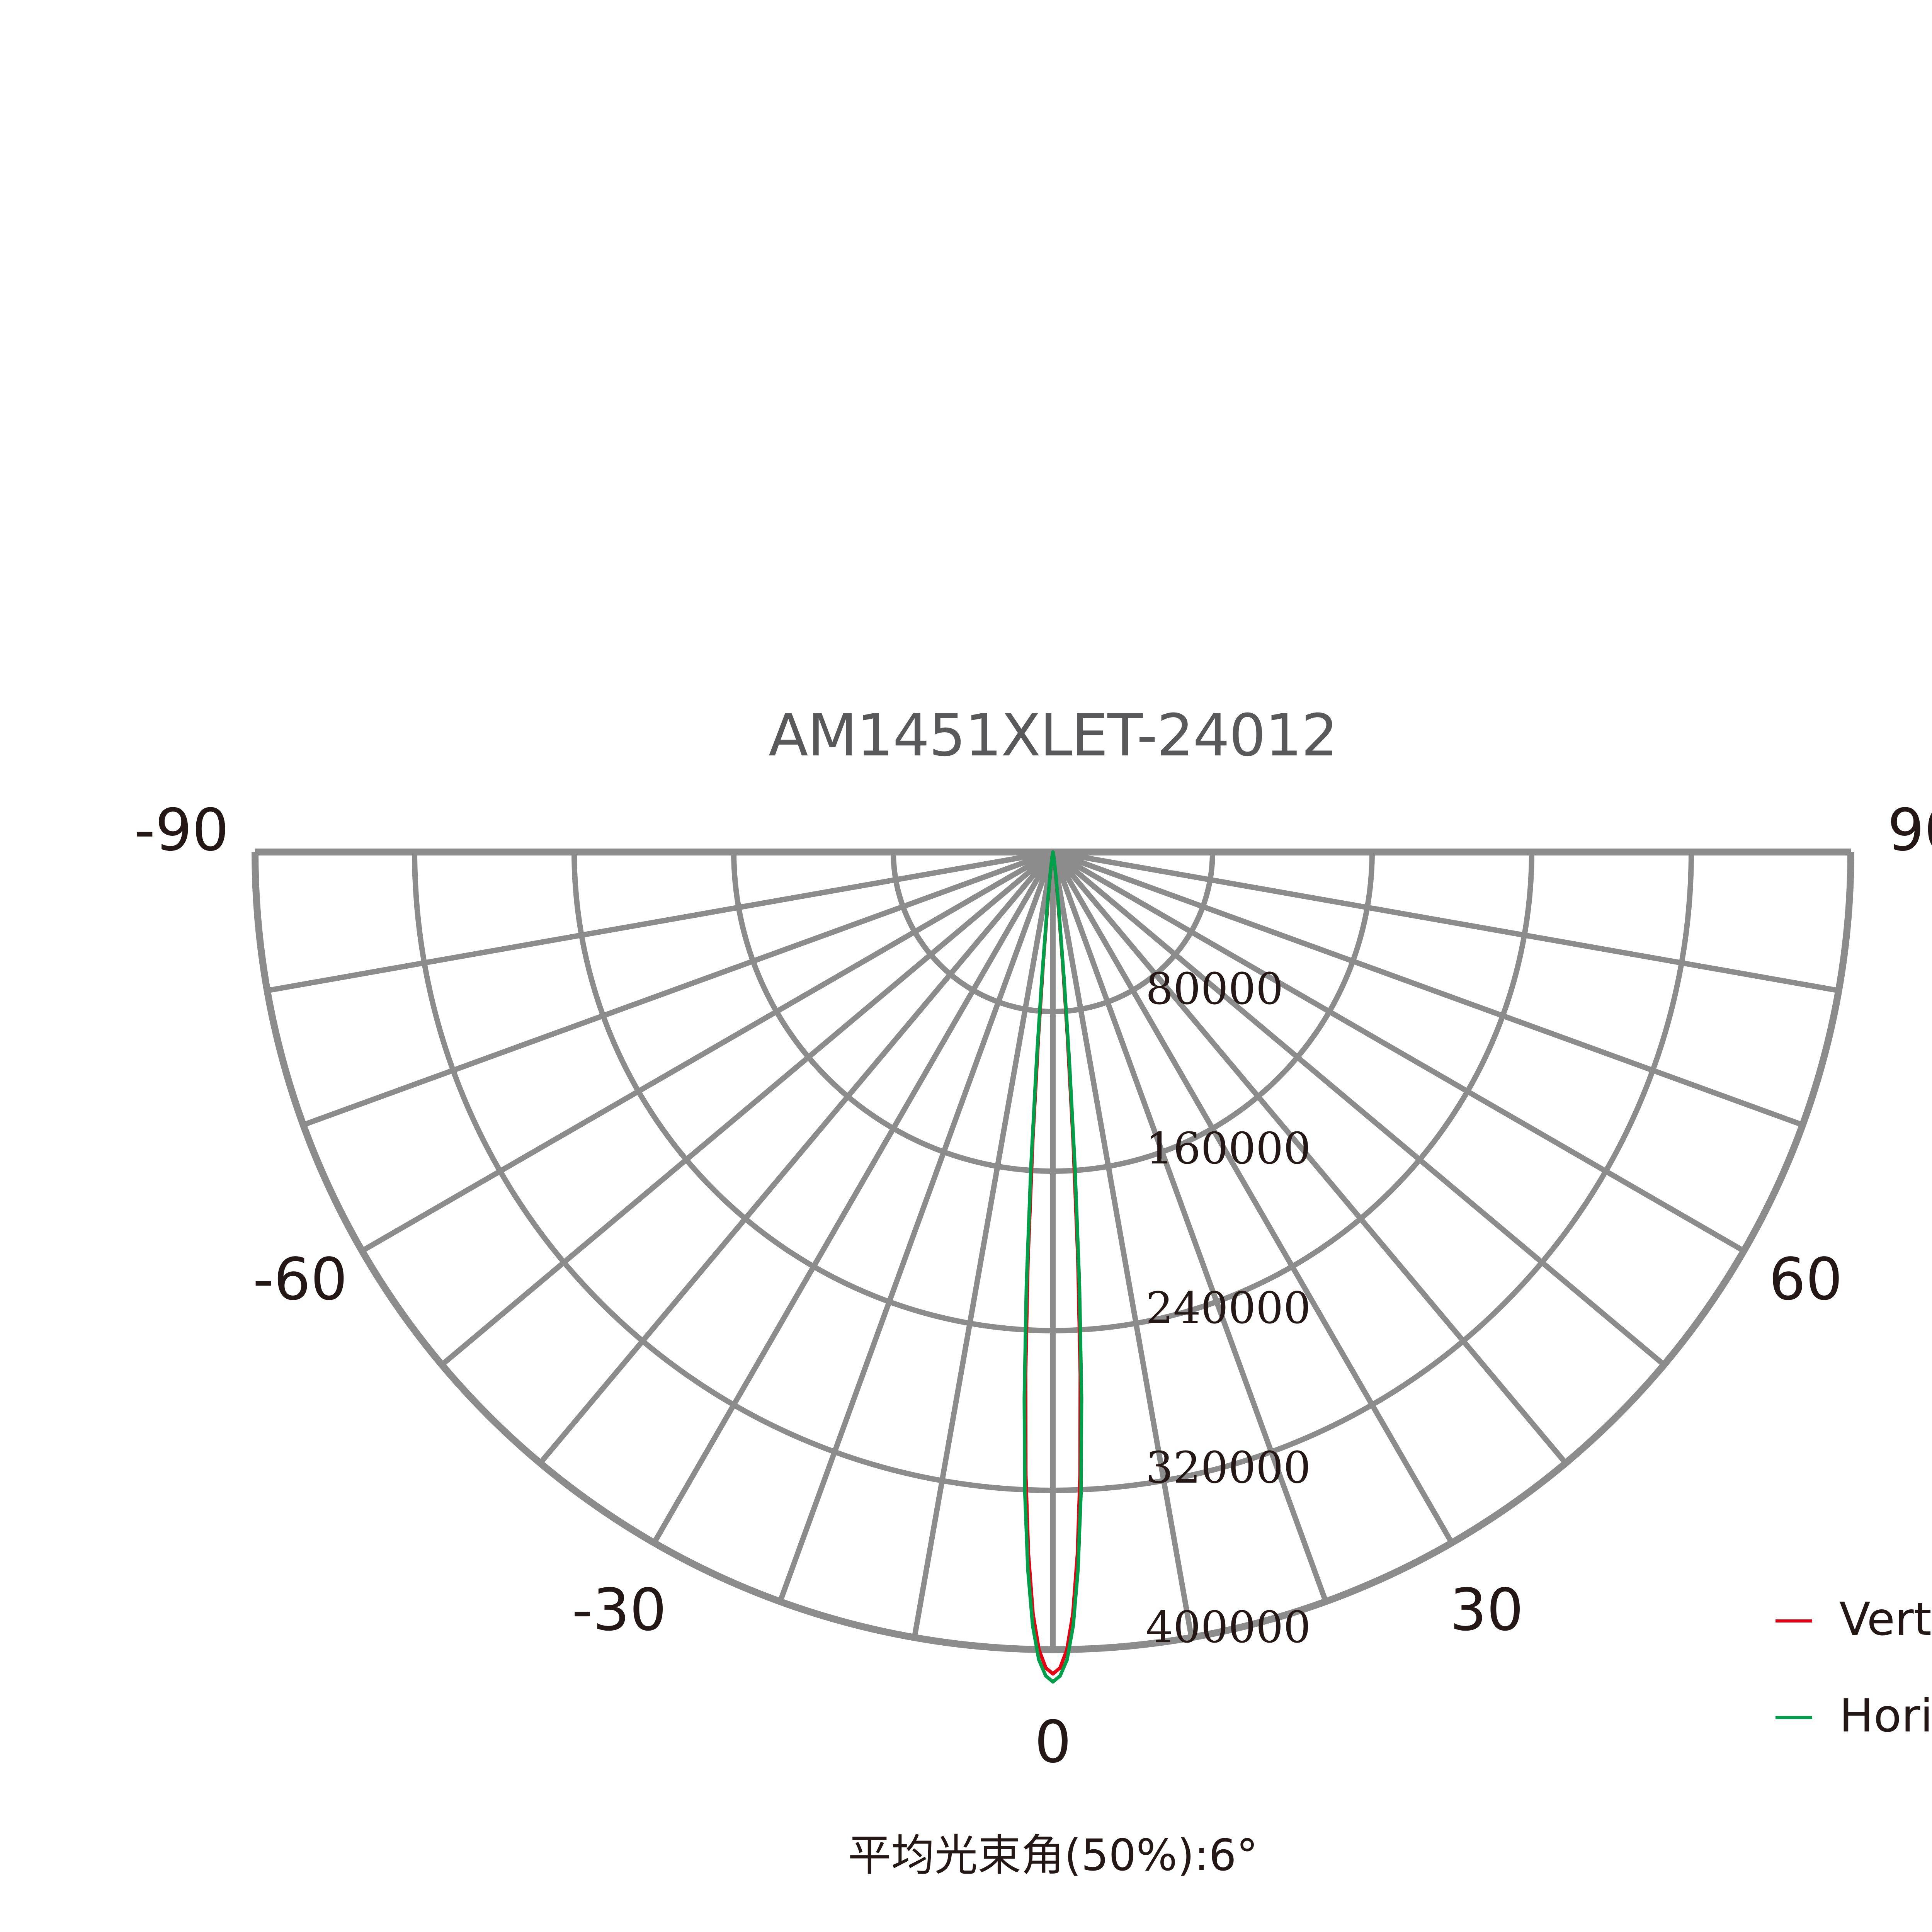 The width and height of the screenshot is (1932, 1932). I want to click on angle-label-0: 0, so click(1052, 1742).